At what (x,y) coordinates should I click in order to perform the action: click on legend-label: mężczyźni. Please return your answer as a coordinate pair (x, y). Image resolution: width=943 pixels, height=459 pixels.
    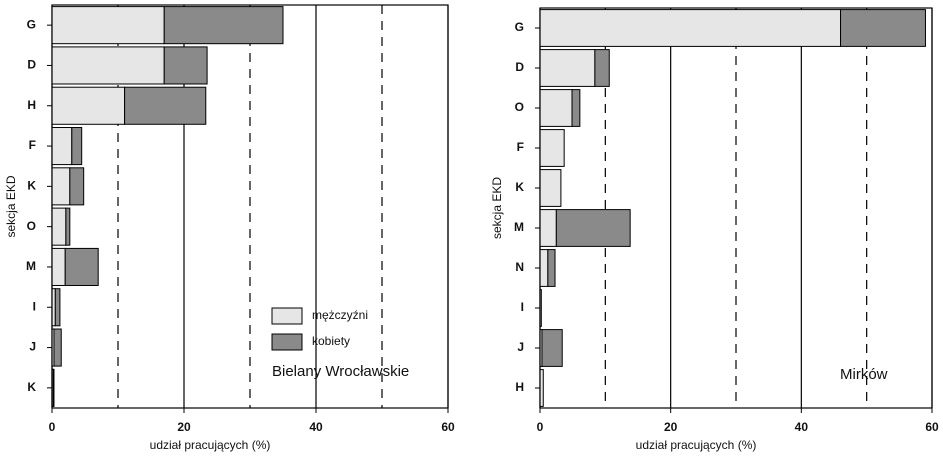
    Looking at the image, I should click on (340, 315).